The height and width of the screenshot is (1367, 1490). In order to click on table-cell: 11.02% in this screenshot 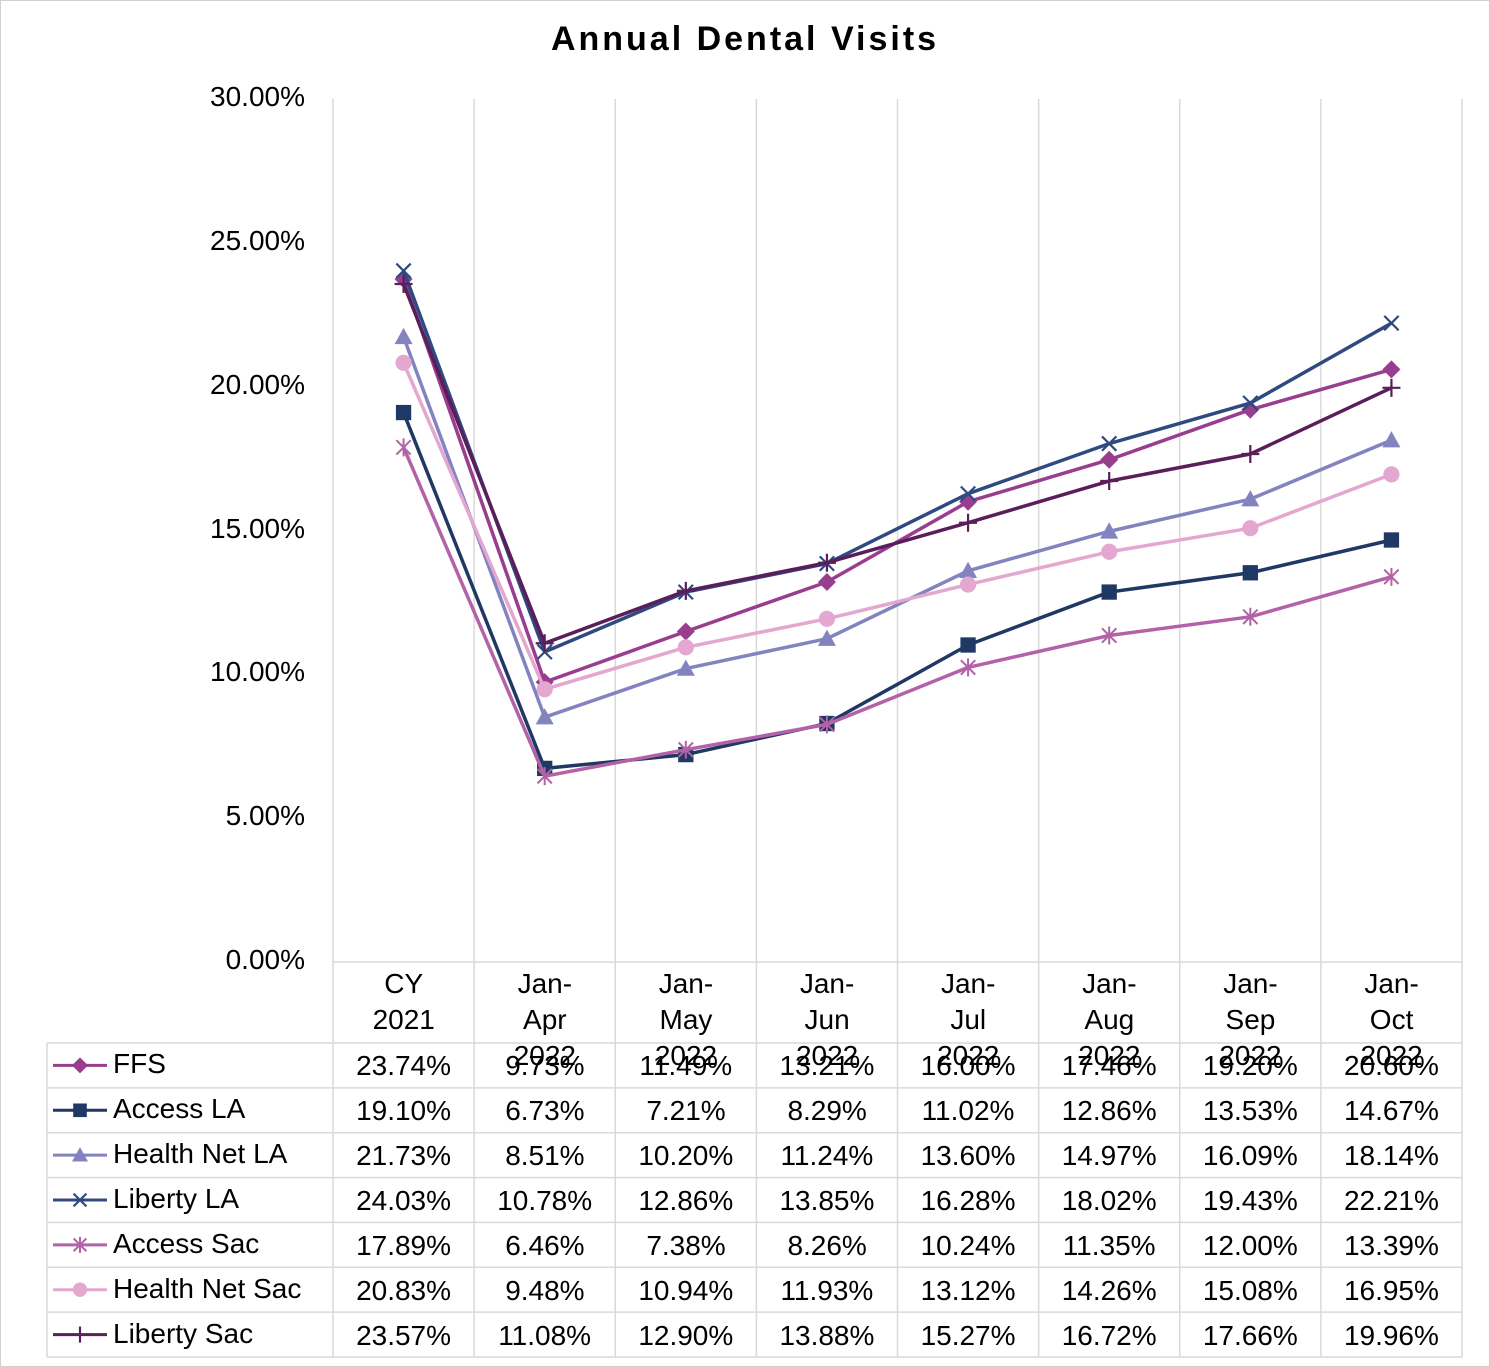, I will do `click(968, 1111)`.